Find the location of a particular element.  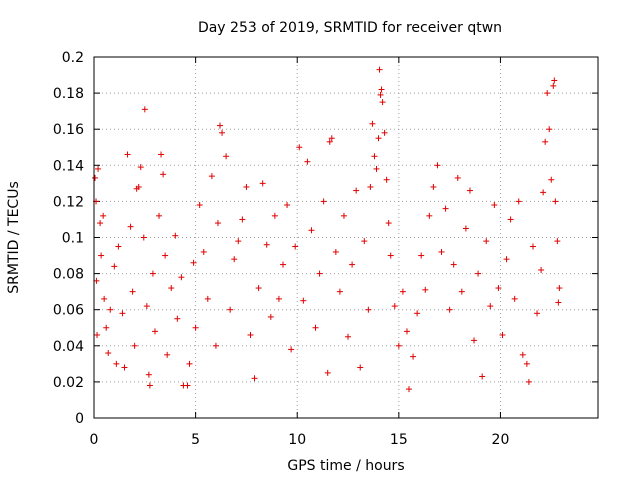

x-axis-label: GPS time / hours is located at coordinates (345, 466).